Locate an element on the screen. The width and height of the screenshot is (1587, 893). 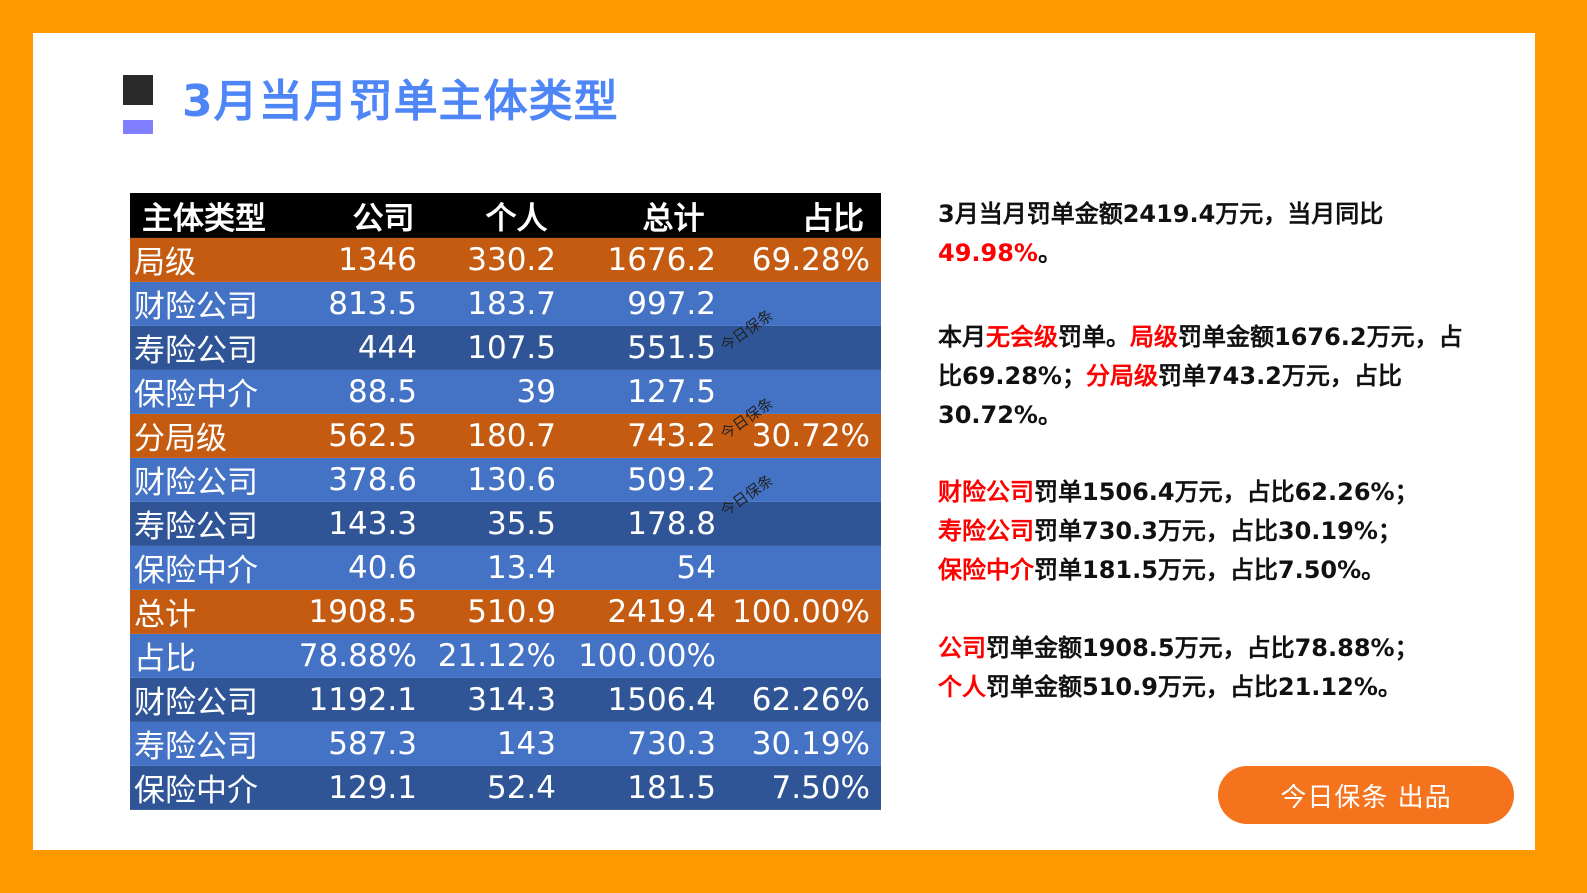
header-cell: 总计 is located at coordinates (673, 218).